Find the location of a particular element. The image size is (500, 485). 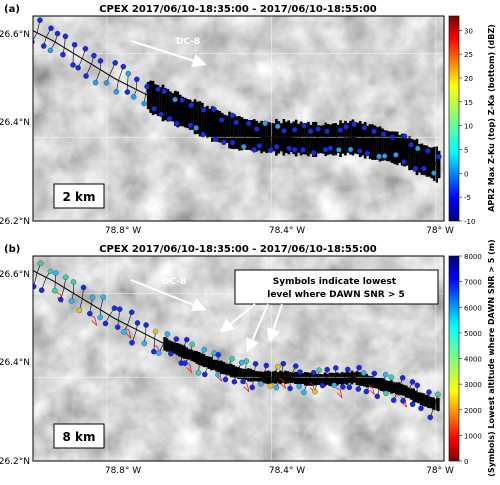

colorbar-tick-label: 1000 is located at coordinates (473, 436).